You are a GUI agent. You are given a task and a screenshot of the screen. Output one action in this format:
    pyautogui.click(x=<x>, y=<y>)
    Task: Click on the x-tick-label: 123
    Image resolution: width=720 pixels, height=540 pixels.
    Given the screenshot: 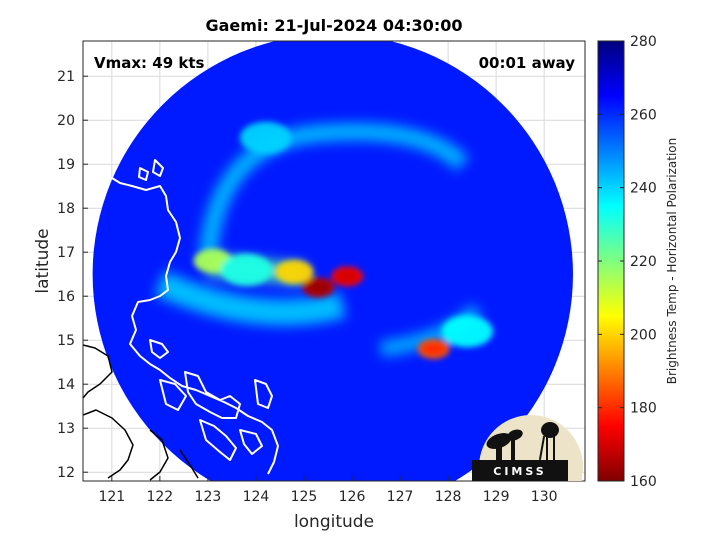 What is the action you would take?
    pyautogui.click(x=208, y=497)
    